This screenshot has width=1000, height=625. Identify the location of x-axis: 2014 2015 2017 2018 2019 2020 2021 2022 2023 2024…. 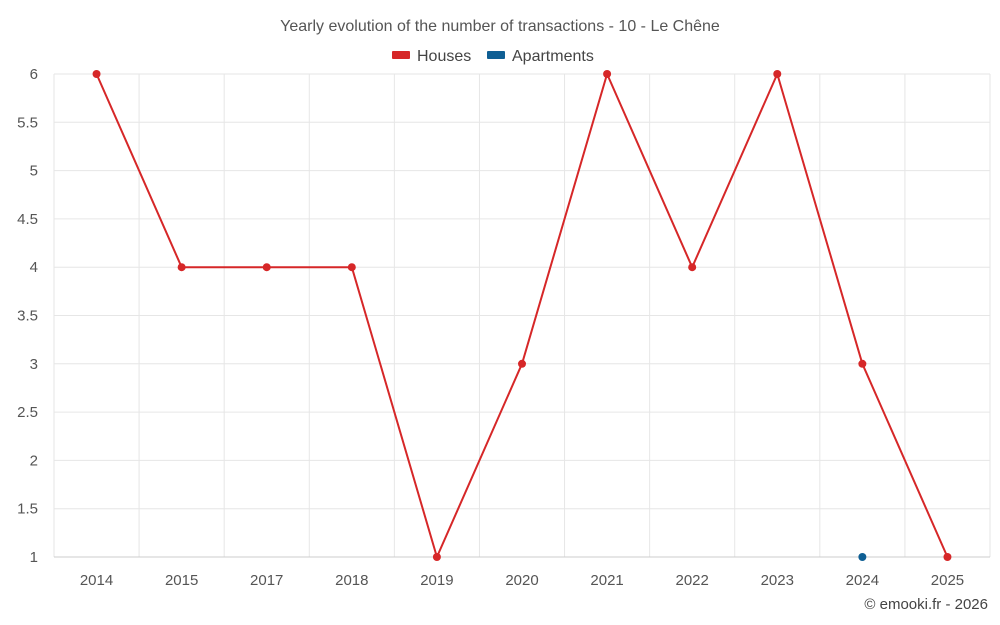
(522, 572).